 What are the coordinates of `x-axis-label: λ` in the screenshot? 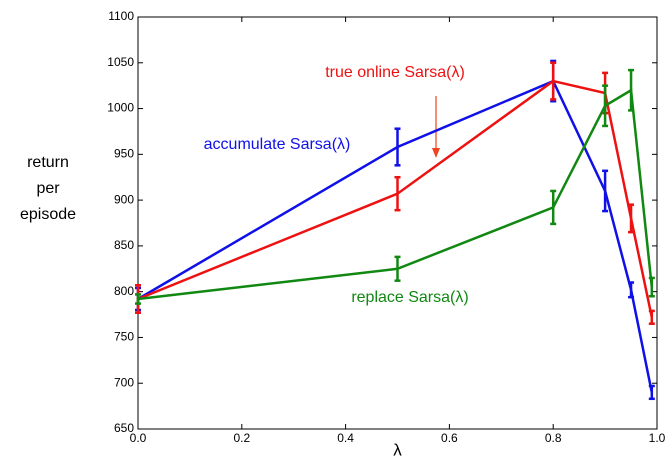 It's located at (397, 449).